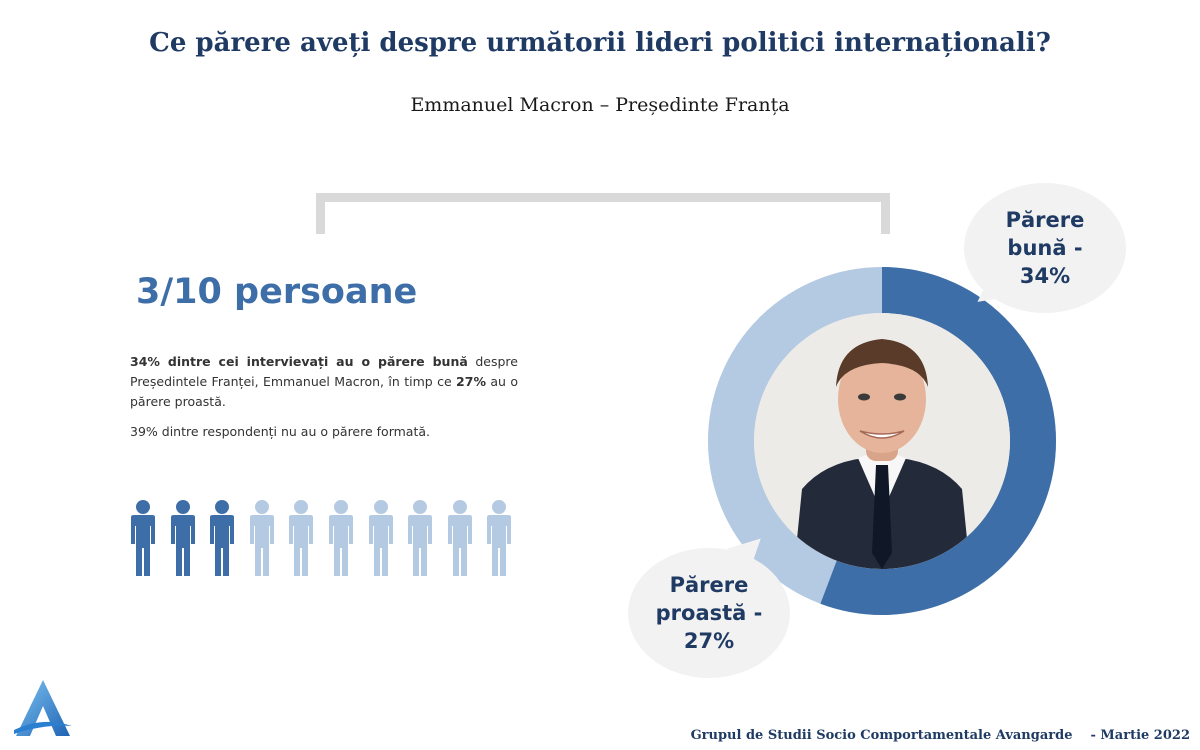  What do you see at coordinates (328, 539) in the screenshot?
I see `person-pictogram-row` at bounding box center [328, 539].